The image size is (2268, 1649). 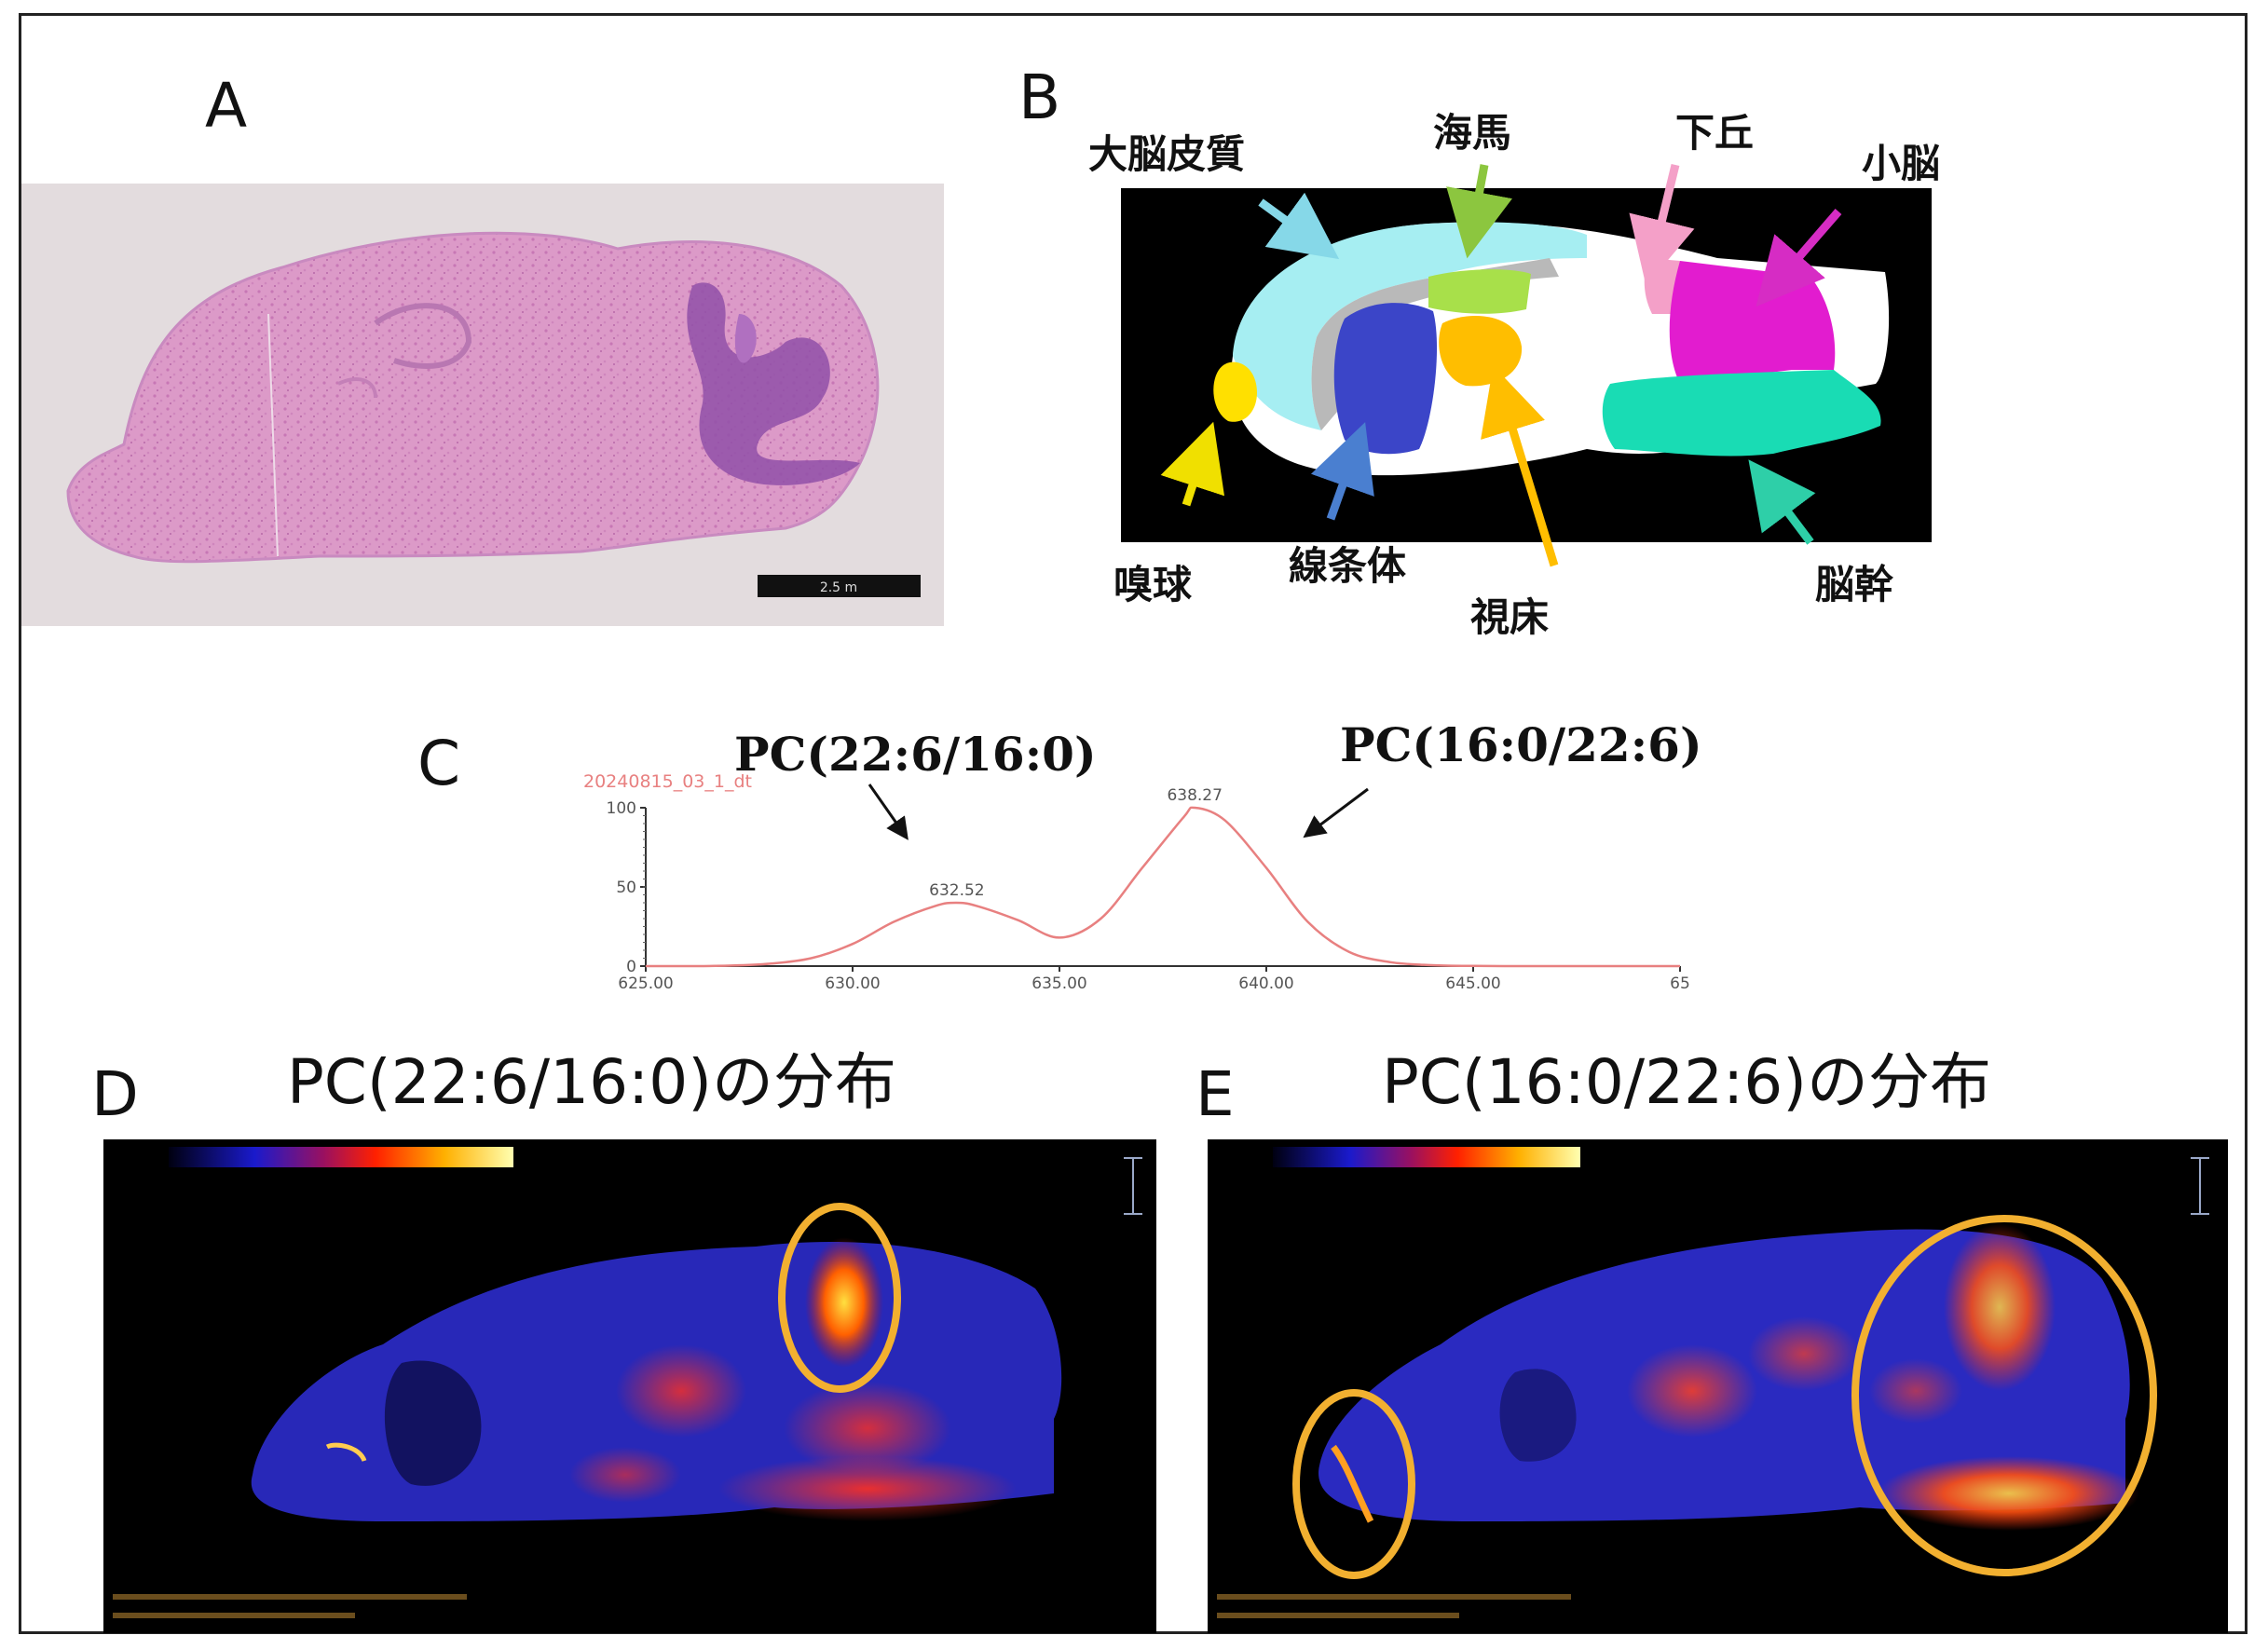 I want to click on chart-x-tick-label: 635.00, so click(x=1059, y=984).